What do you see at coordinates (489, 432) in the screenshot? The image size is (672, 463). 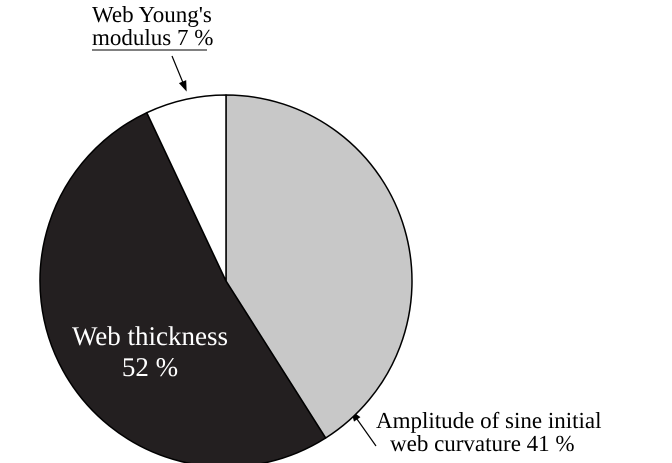 I see `slice-label: Amplitude of sine initial web curvature 41 %` at bounding box center [489, 432].